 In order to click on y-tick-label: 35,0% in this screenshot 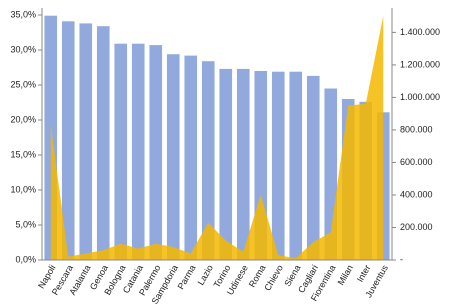, I will do `click(23, 14)`.